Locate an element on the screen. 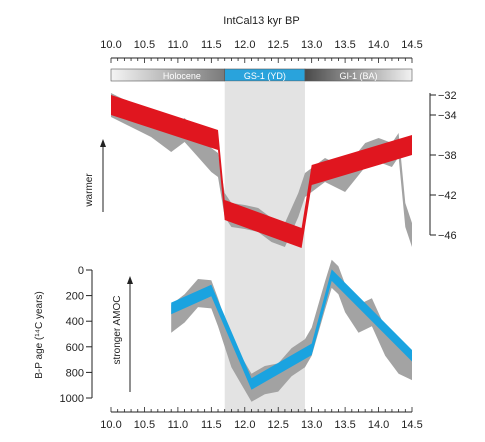  bottom-direction-indicator: stronger AMOC B-P age (¹⁴C years) is located at coordinates (83, 334).